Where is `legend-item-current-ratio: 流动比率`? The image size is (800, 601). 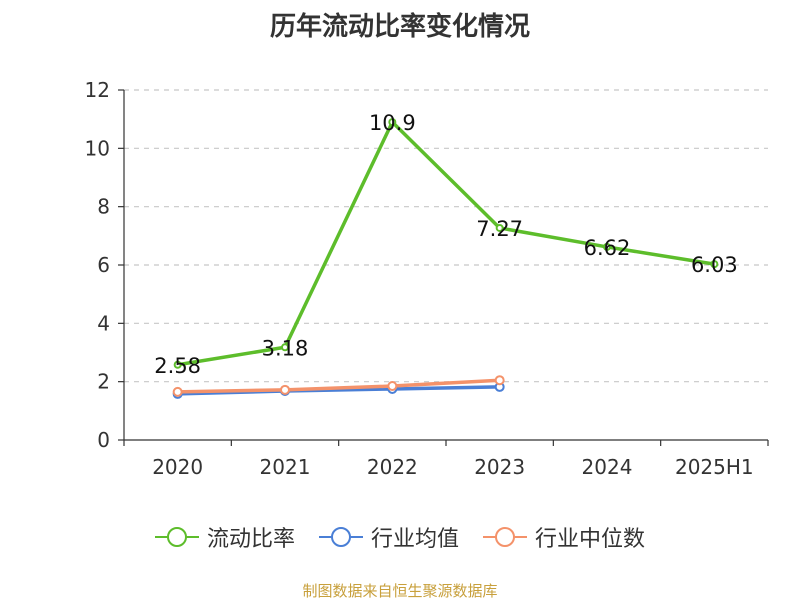
legend-item-current-ratio: 流动比率 is located at coordinates (224, 537).